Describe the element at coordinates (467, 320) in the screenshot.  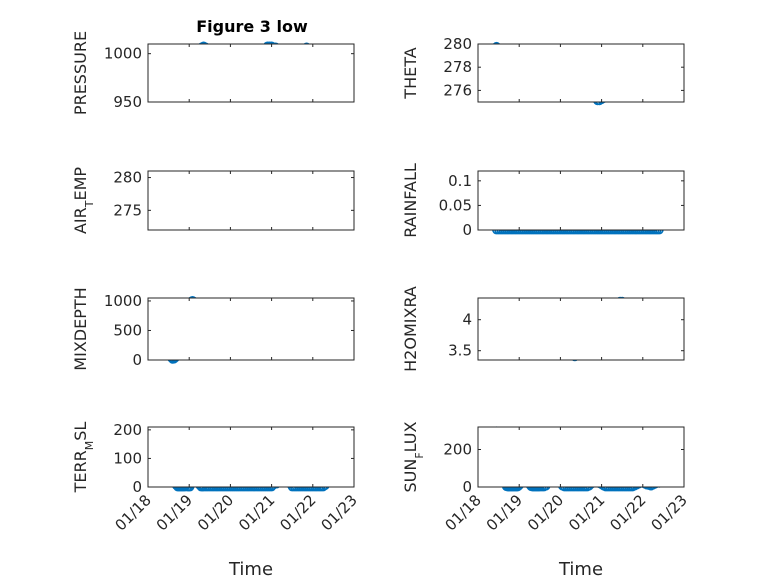
I see `y-tick-label: 4` at that location.